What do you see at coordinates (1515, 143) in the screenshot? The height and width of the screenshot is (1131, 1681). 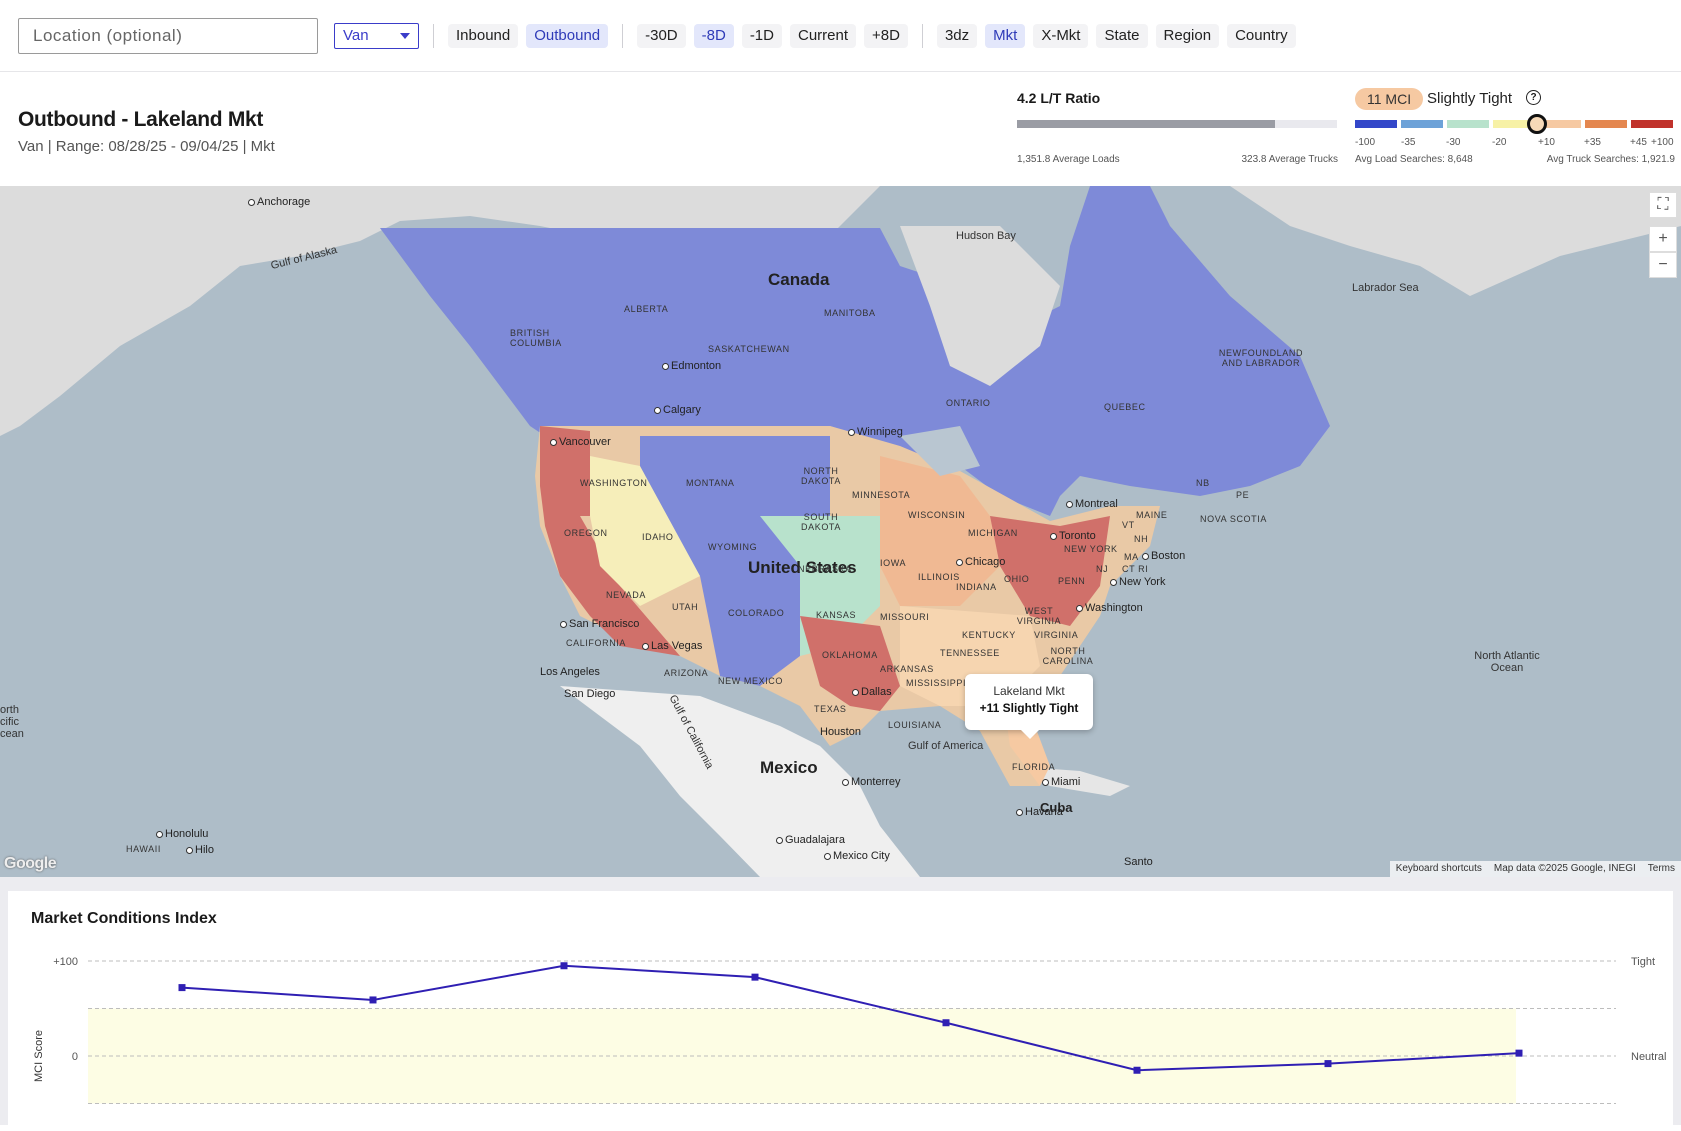 I see `mci-scale-ticks: -100 -35 -30 -20 +10 +35 +45 +100` at bounding box center [1515, 143].